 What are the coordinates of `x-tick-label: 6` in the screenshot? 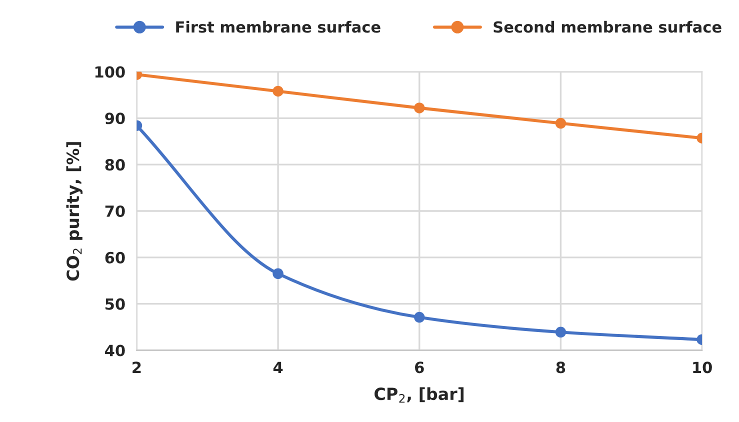 It's located at (419, 368).